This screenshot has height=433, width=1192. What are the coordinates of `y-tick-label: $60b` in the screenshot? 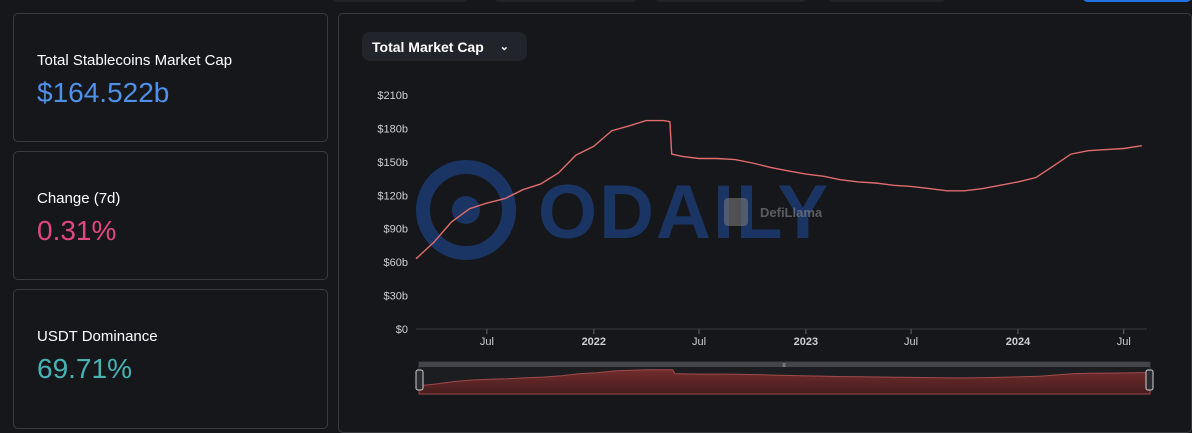 It's located at (396, 263).